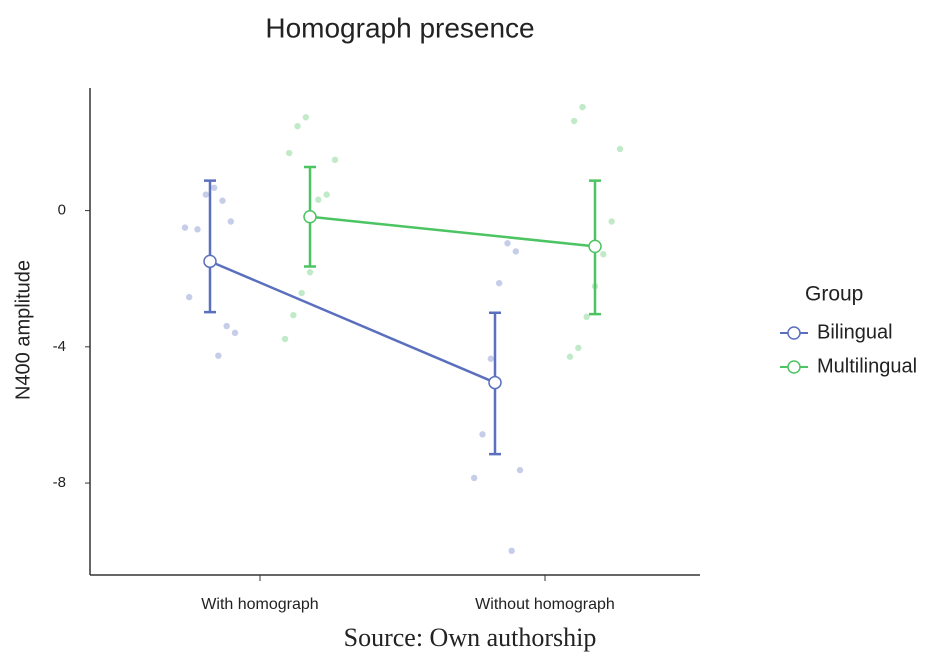  Describe the element at coordinates (259, 604) in the screenshot. I see `x-tick-label: With homograph` at that location.